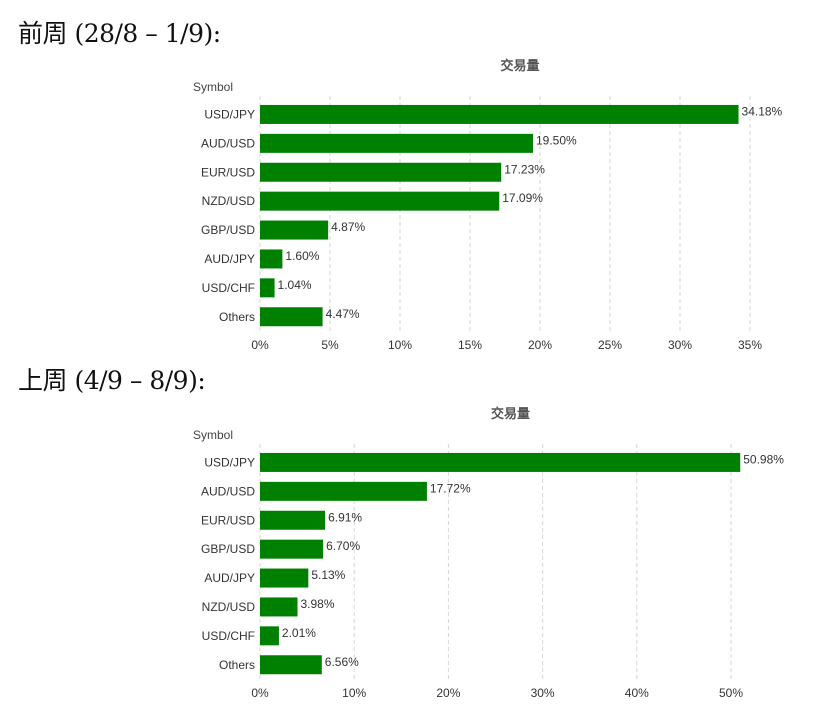 The width and height of the screenshot is (824, 710). What do you see at coordinates (343, 314) in the screenshot?
I see `value-label: 4.47%` at bounding box center [343, 314].